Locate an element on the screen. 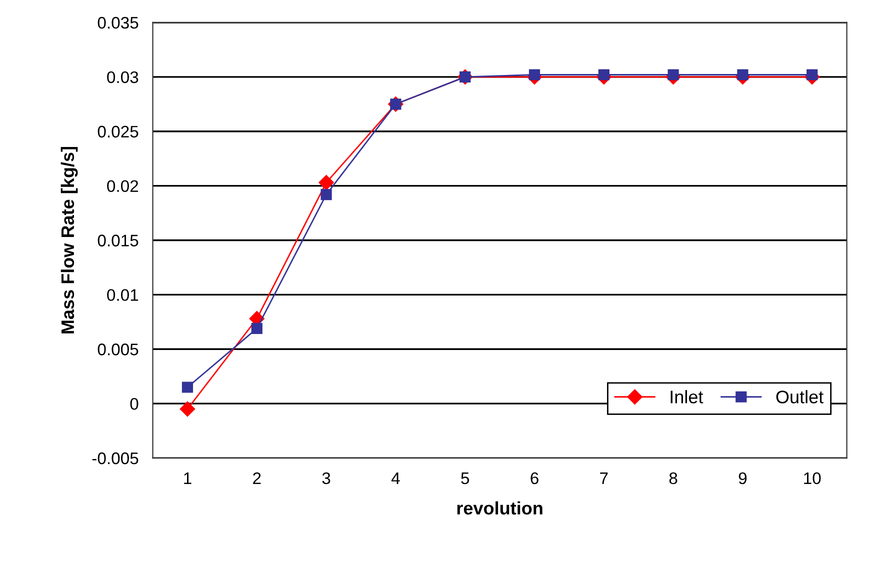 The height and width of the screenshot is (562, 873). y-tick-label: 0.035 is located at coordinates (118, 22).